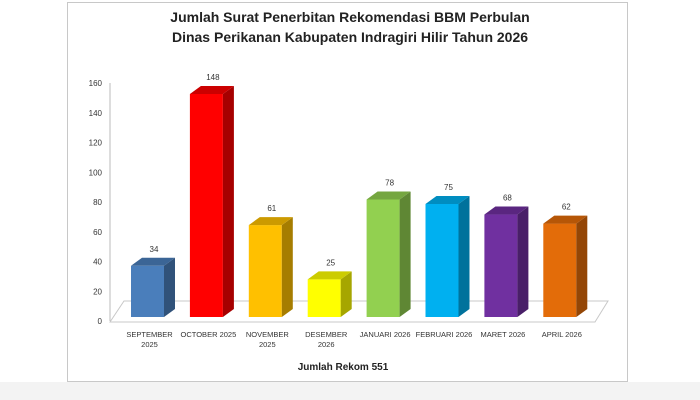  Describe the element at coordinates (502, 334) in the screenshot. I see `x-tick-label: MARET 2026` at that location.